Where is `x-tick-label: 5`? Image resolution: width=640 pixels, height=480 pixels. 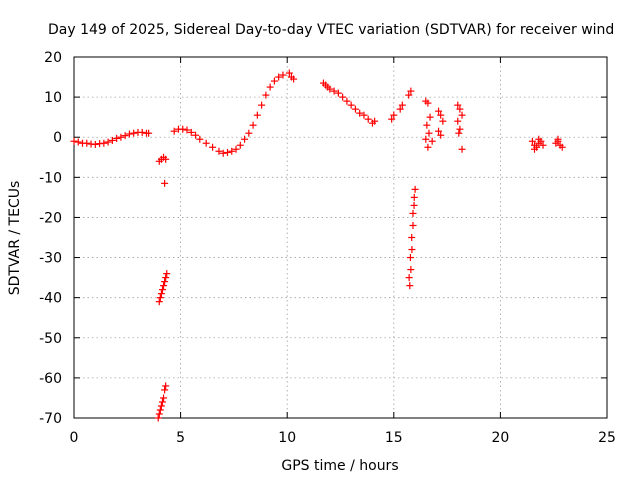
x-tick-label: 5 is located at coordinates (180, 438).